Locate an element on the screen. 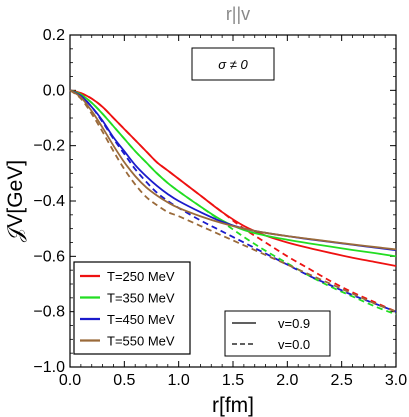 The width and height of the screenshot is (409, 417). x-tick-label: 0.5 is located at coordinates (124, 380).